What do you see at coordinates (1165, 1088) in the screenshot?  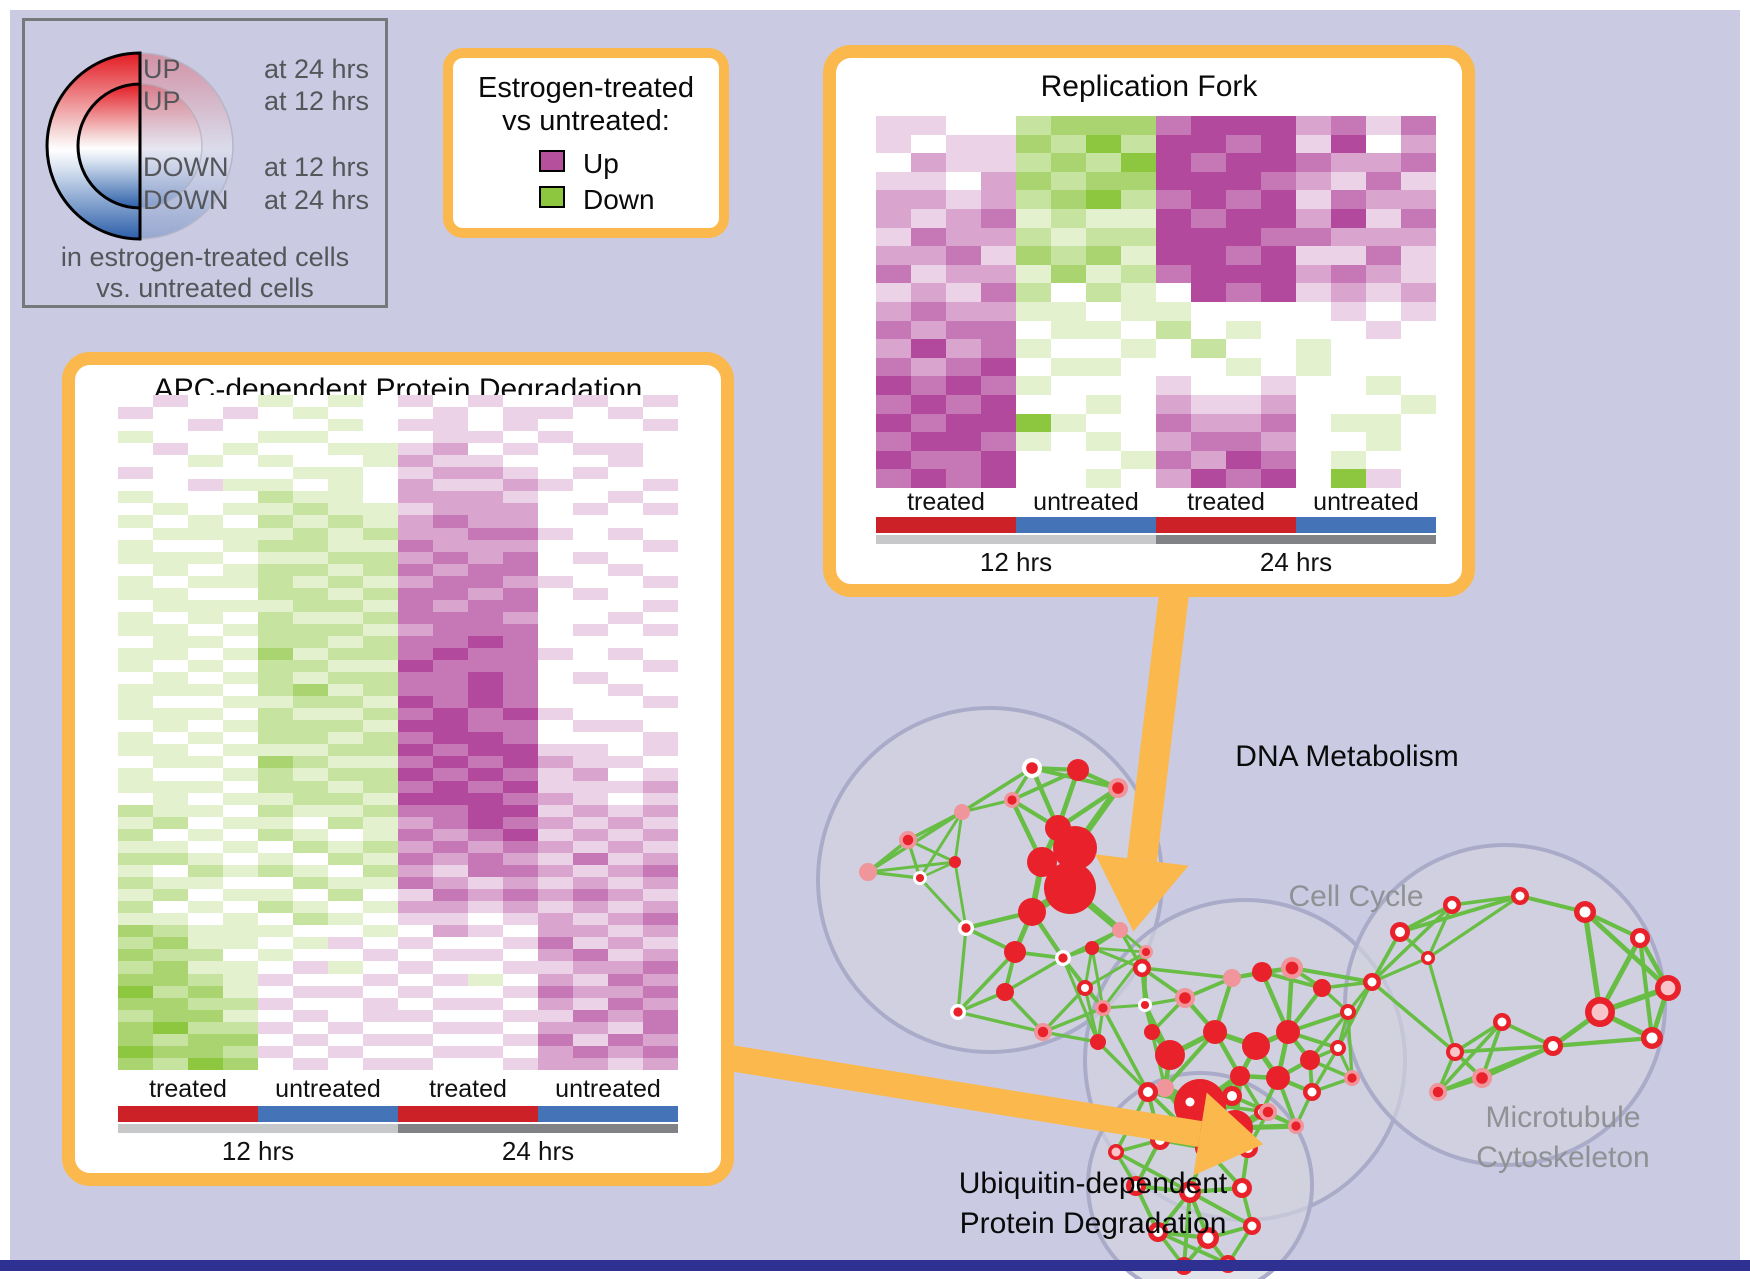 I see `gene-node-p` at bounding box center [1165, 1088].